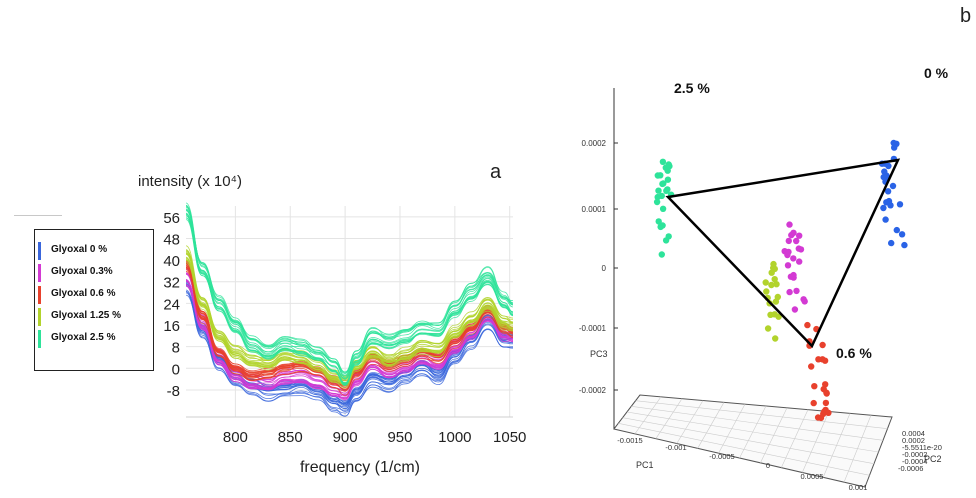 This screenshot has width=976, height=498. What do you see at coordinates (593, 328) in the screenshot?
I see `pc3-tick-3: -0.0001` at bounding box center [593, 328].